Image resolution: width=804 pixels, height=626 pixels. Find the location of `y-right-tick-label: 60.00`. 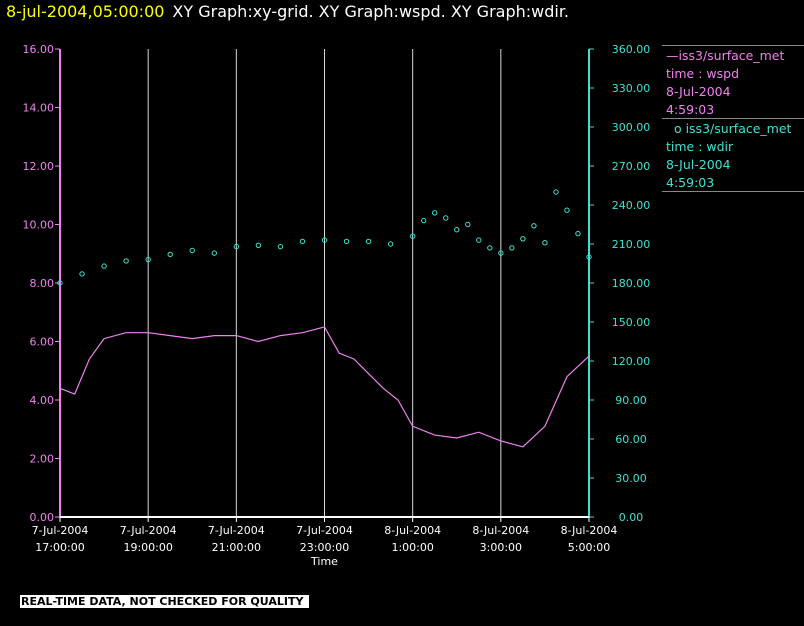

y-right-tick-label: 60.00 is located at coordinates (631, 439).